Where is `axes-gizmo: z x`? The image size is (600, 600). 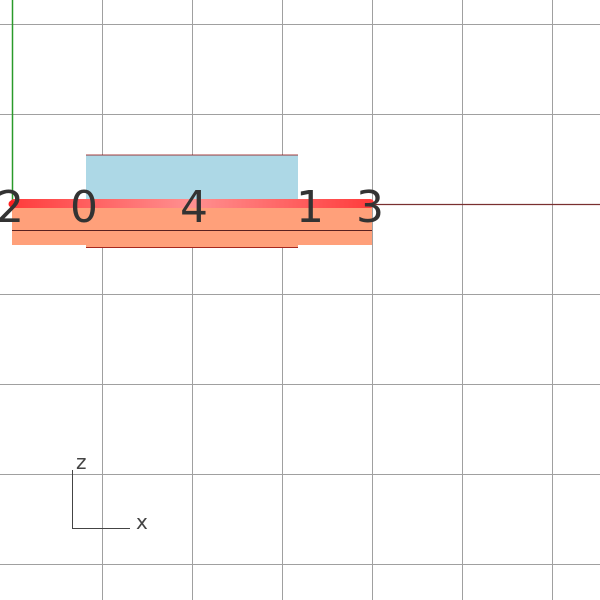
axes-gizmo: z x is located at coordinates (110, 492).